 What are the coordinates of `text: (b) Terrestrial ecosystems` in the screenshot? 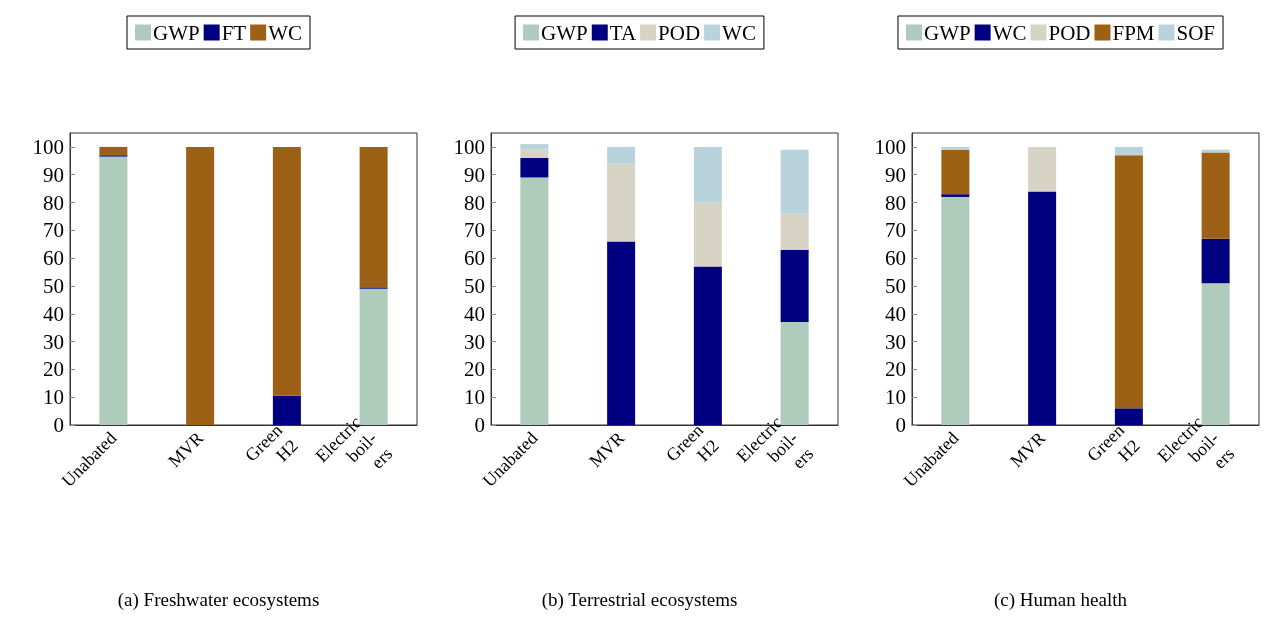 It's located at (639, 600).